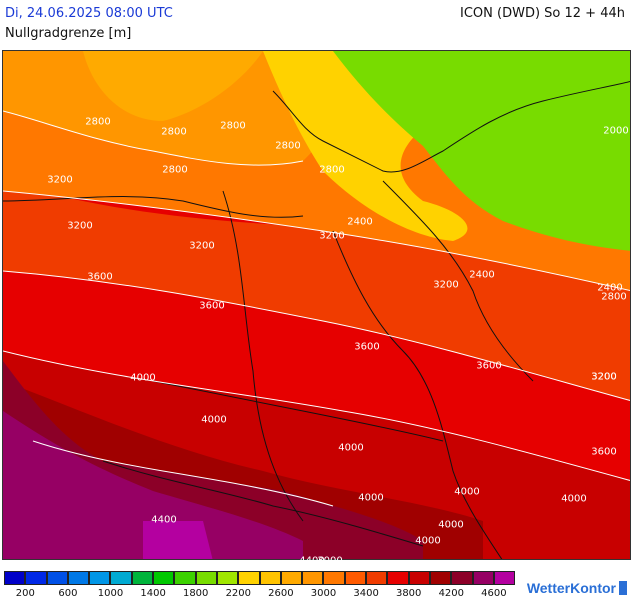 The image size is (633, 610). I want to click on legend-label: 200, so click(25, 593).